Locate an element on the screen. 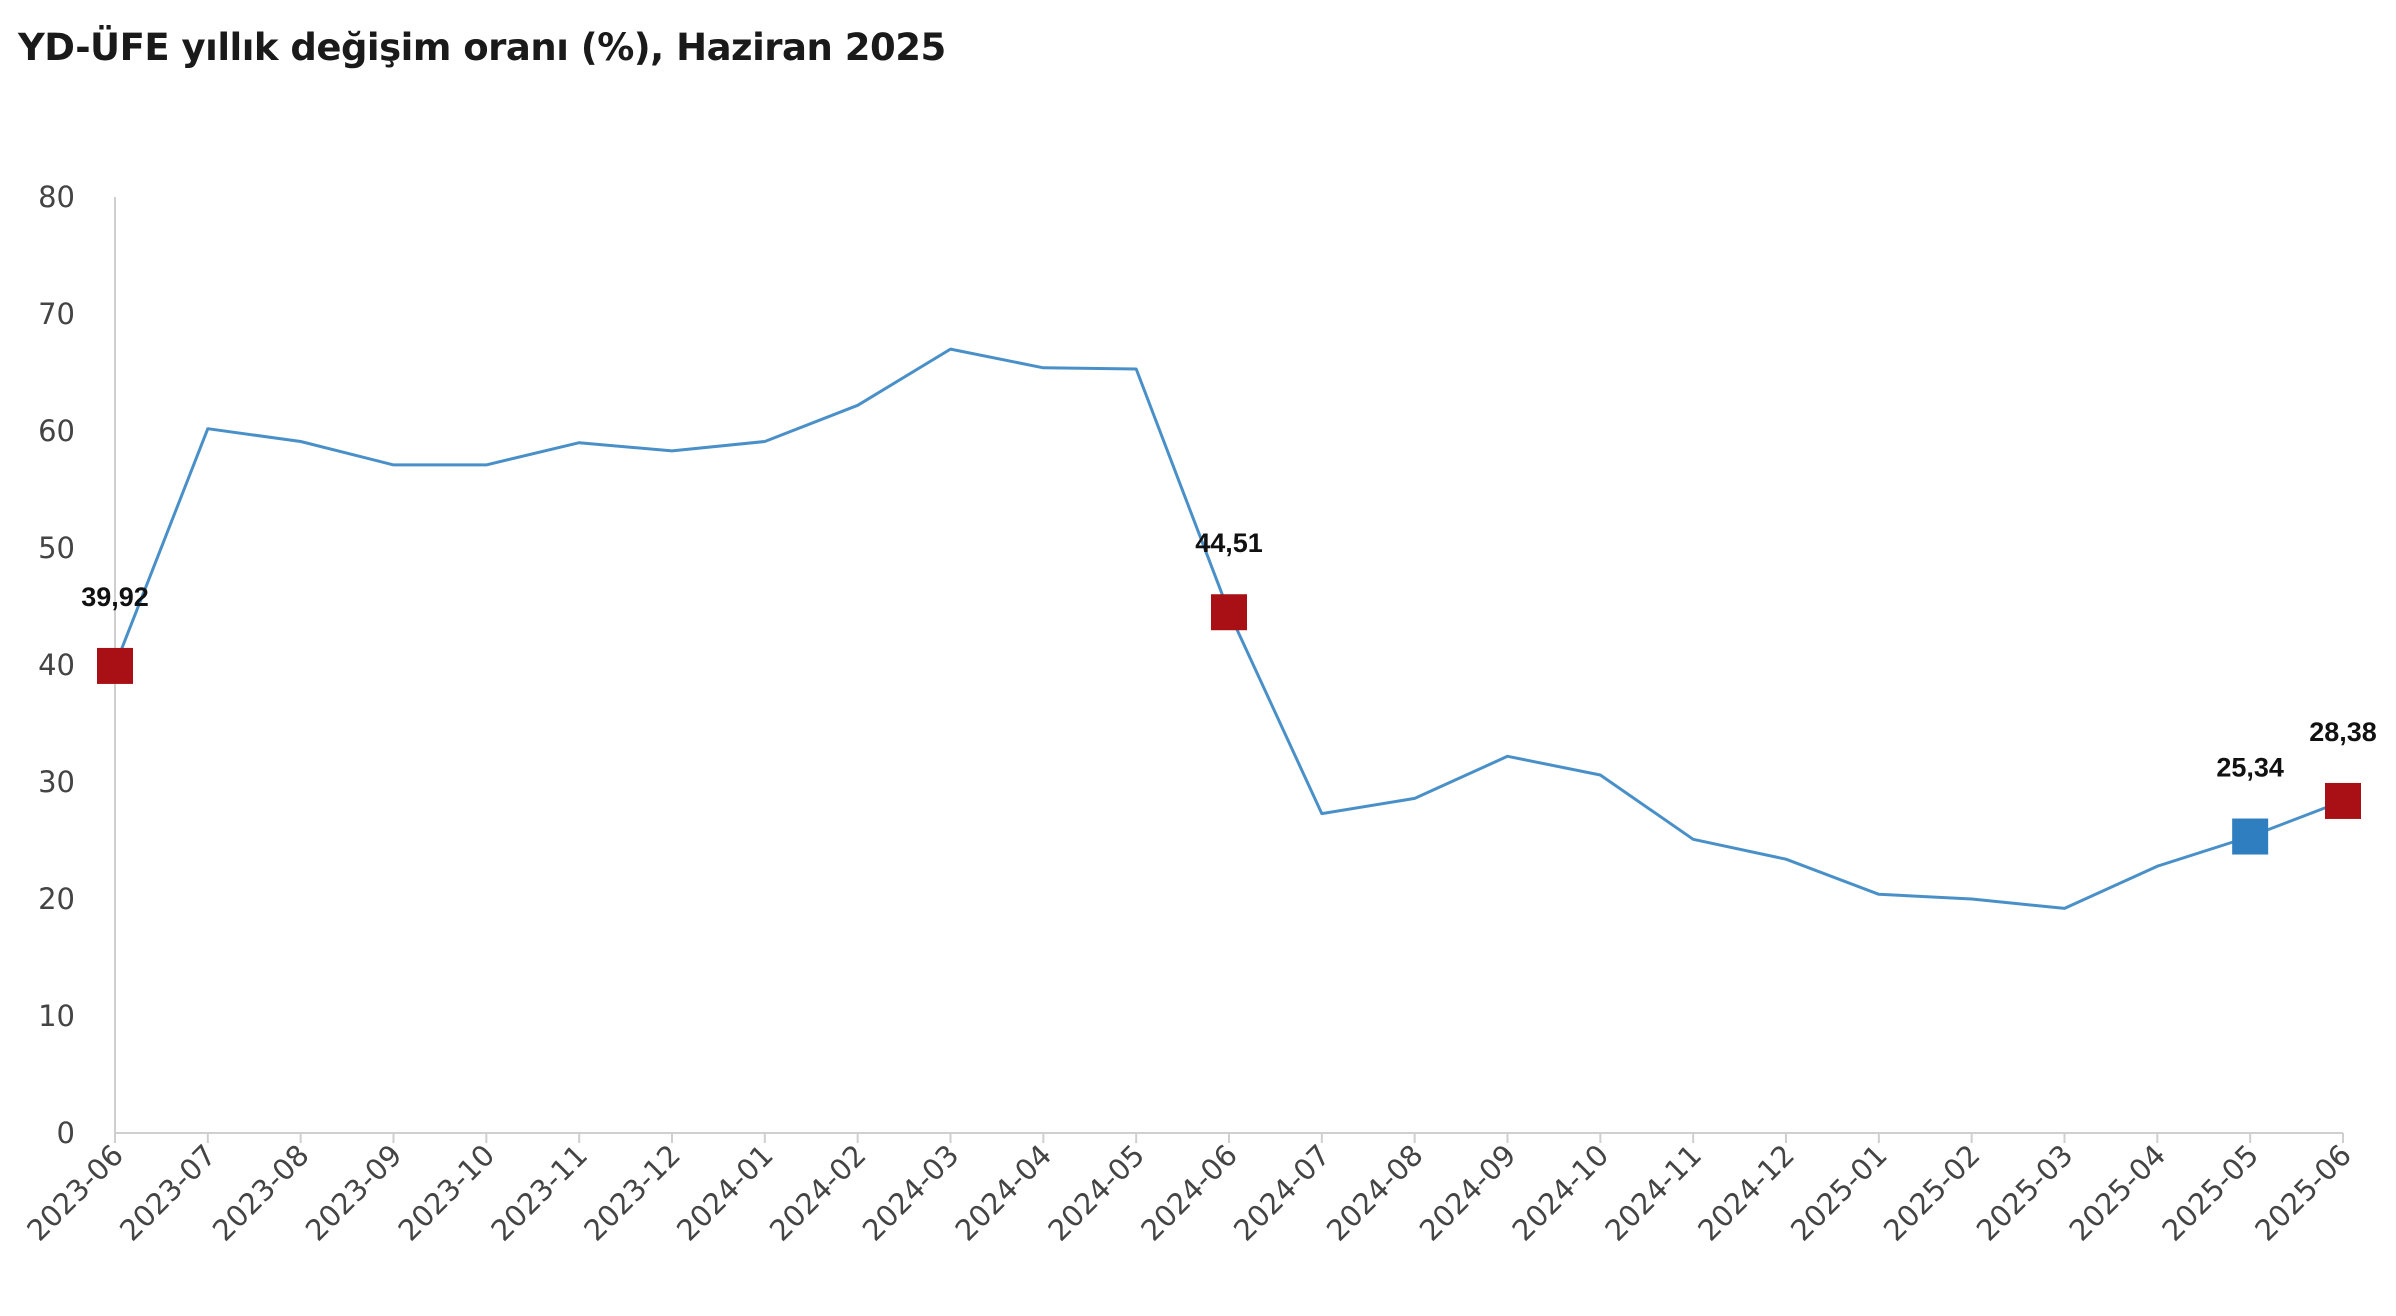 Image resolution: width=2396 pixels, height=1316 pixels. data-label: 39,92 is located at coordinates (115, 597).